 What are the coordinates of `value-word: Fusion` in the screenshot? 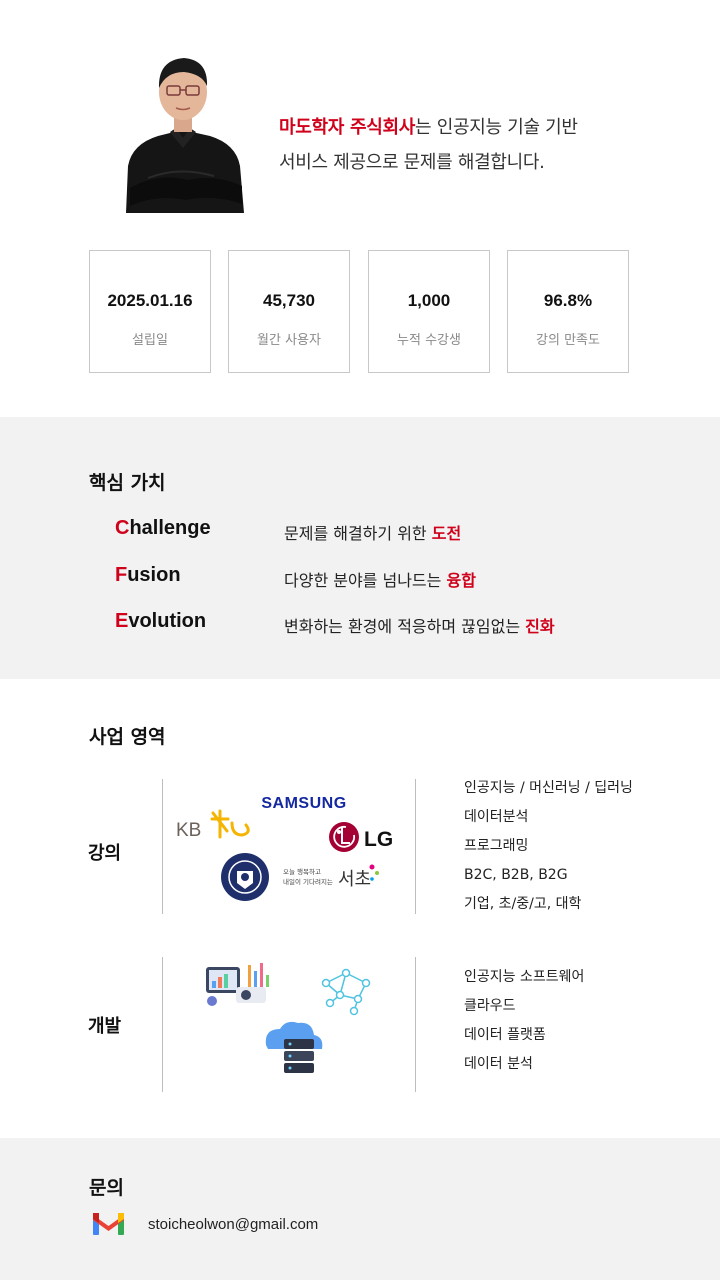 It's located at (148, 575).